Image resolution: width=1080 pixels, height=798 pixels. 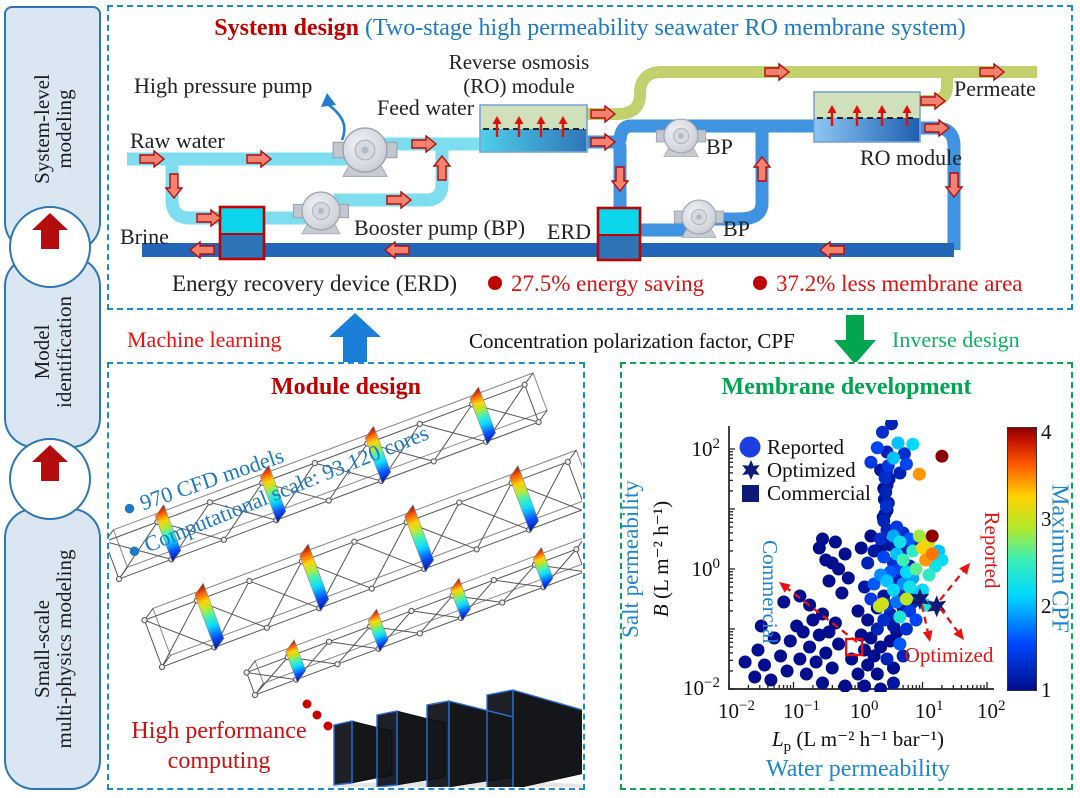 What do you see at coordinates (751, 470) in the screenshot?
I see `legend-optimized-icon` at bounding box center [751, 470].